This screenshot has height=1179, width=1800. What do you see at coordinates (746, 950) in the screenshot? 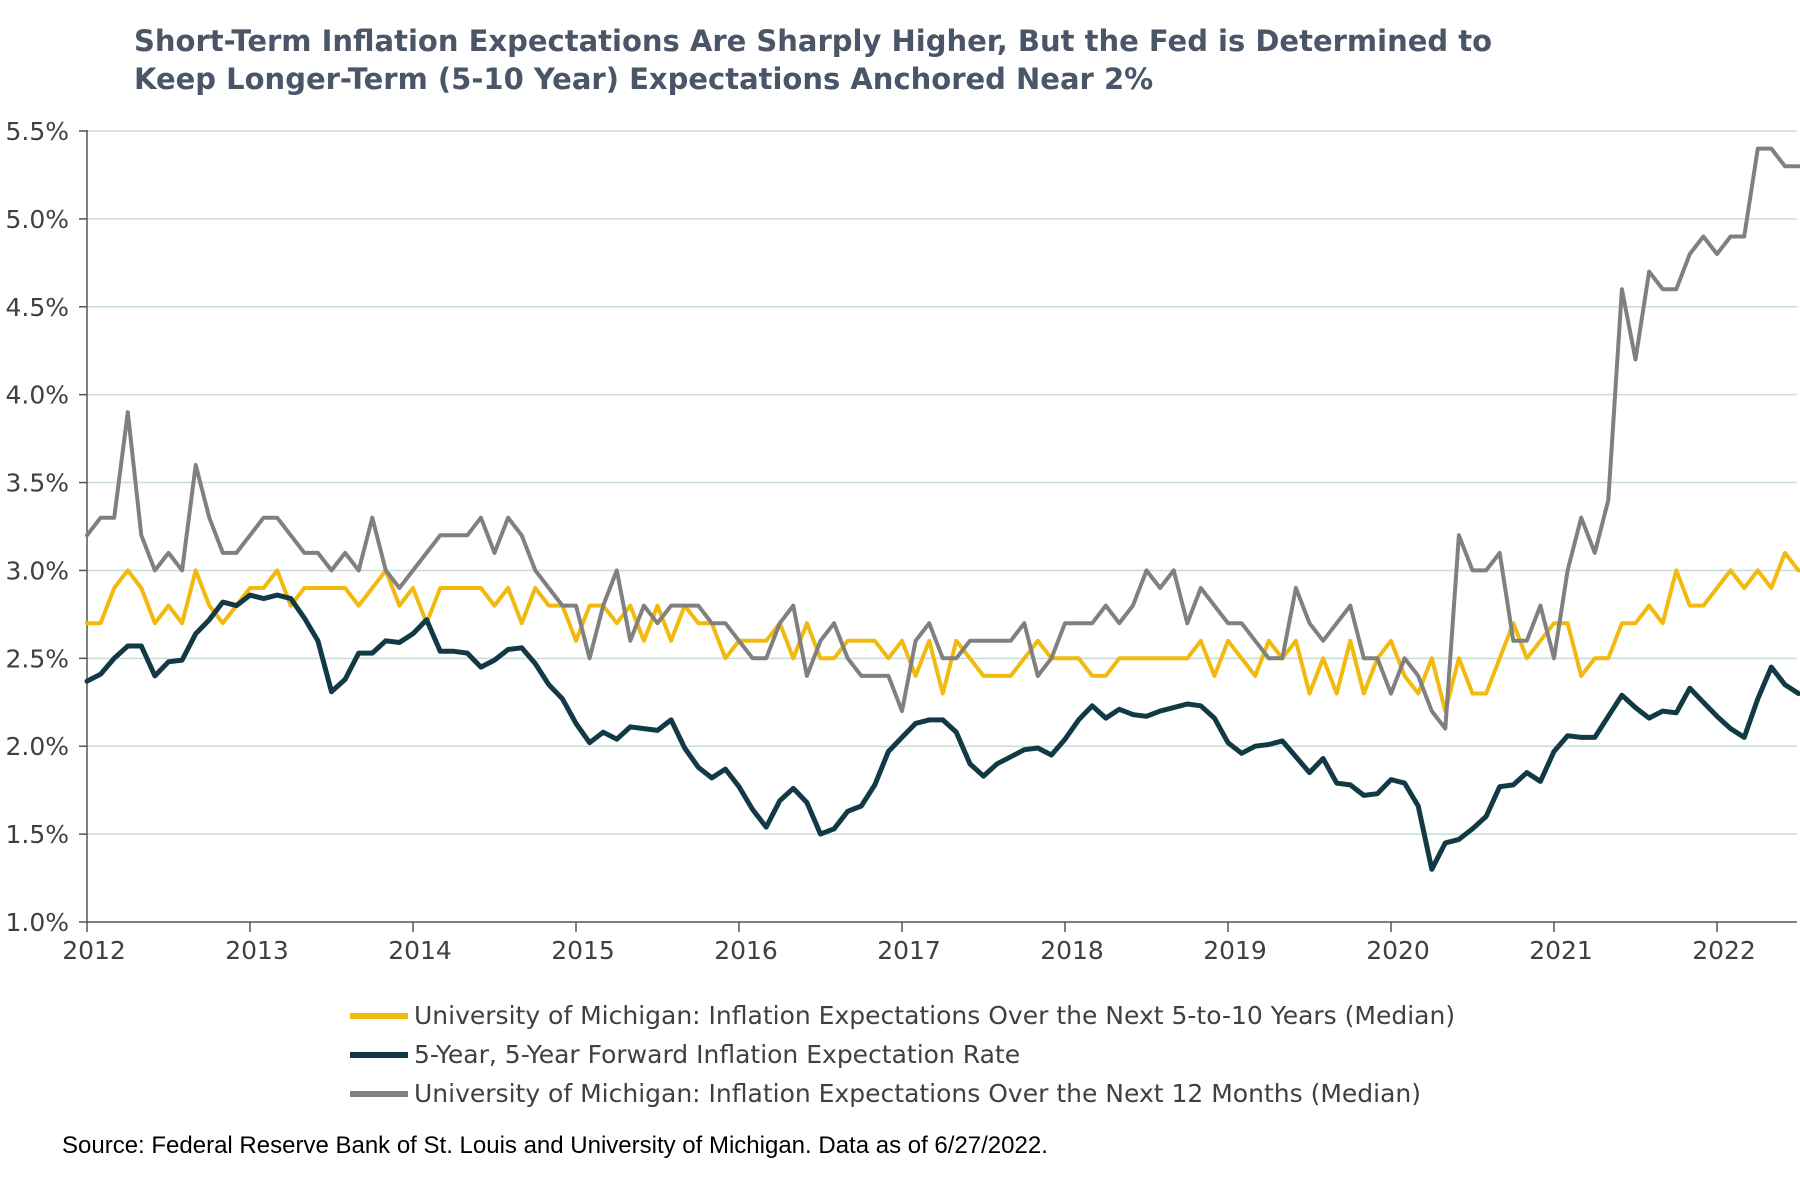
I see `x-tick-label: 2016` at bounding box center [746, 950].